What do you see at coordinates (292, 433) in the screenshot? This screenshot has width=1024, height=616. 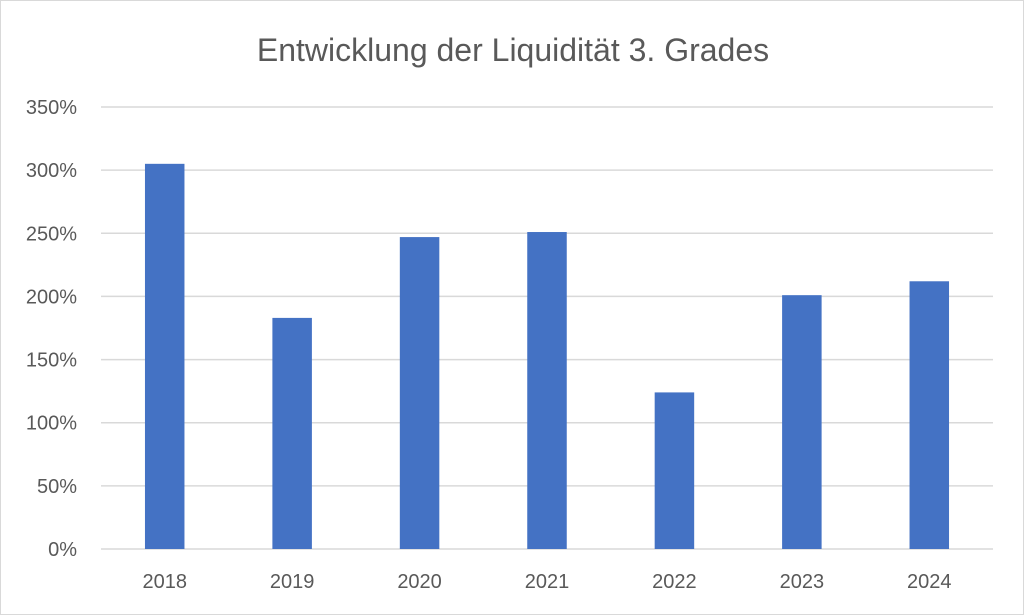 I see `bar-2019` at bounding box center [292, 433].